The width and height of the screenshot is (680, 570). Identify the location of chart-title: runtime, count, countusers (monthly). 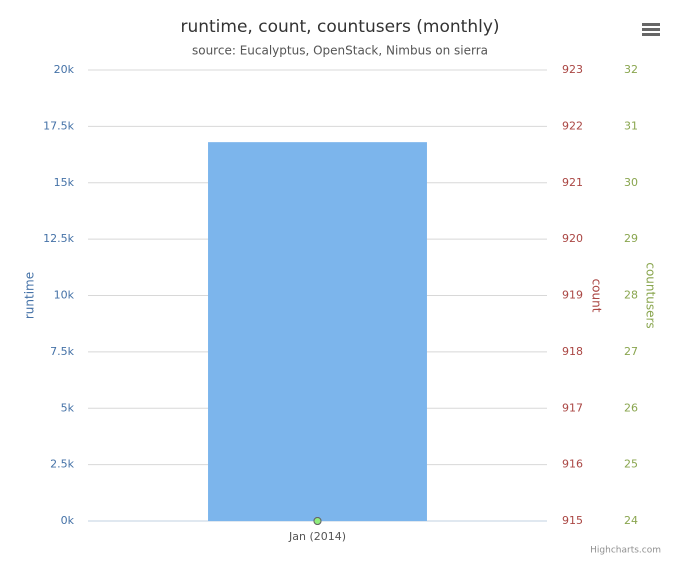
(339, 27).